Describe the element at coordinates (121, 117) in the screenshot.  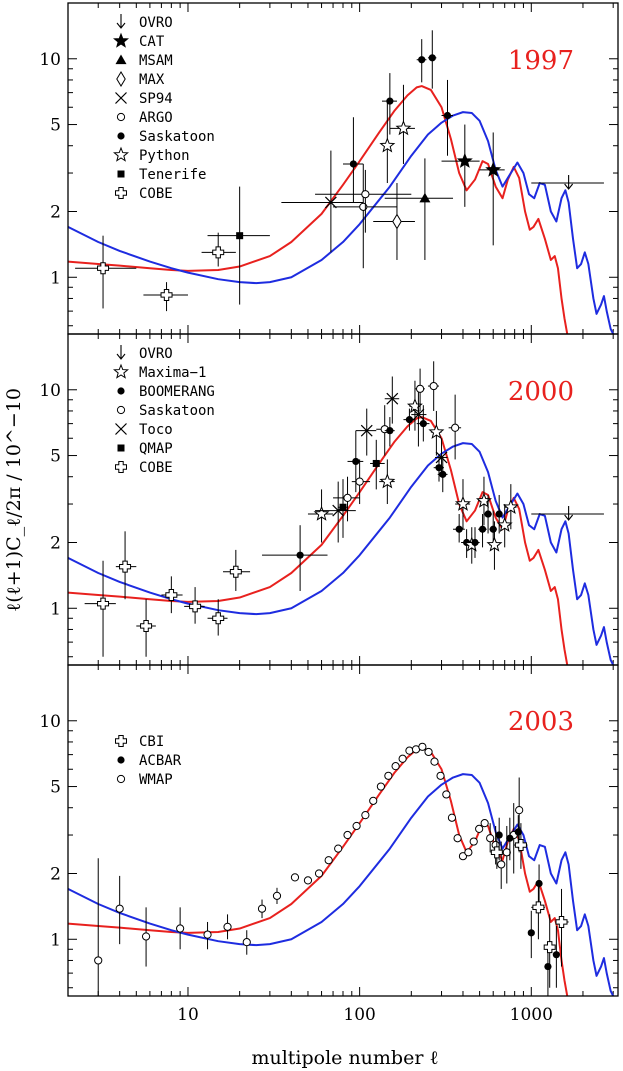
I see `legend-marker-circle-open` at that location.